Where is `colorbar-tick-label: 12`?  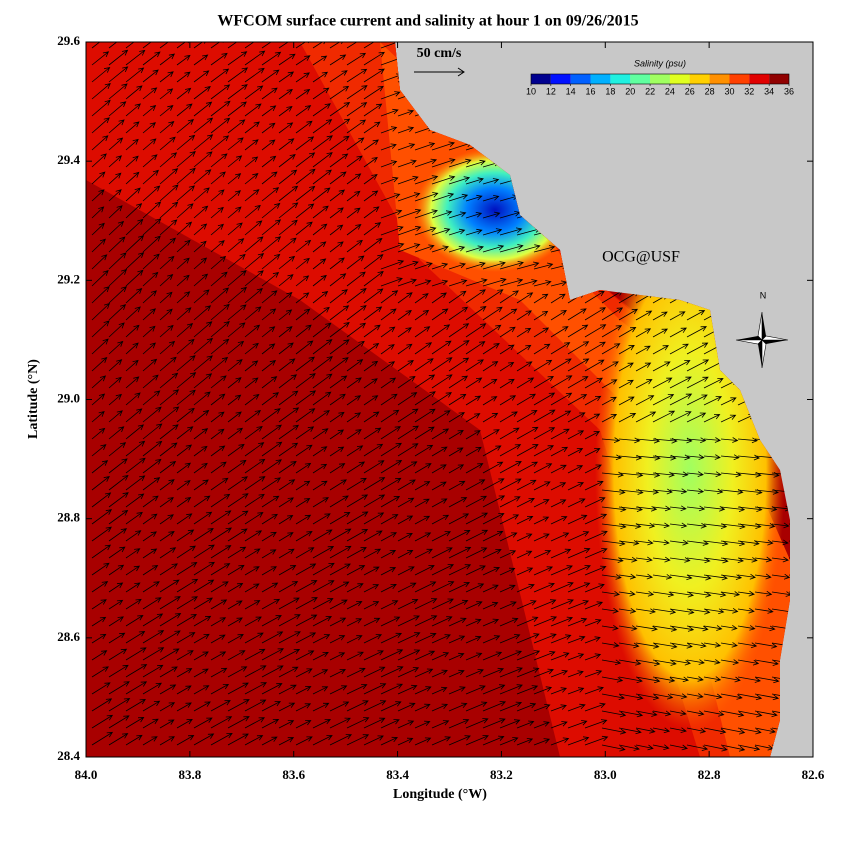
colorbar-tick-label: 12 is located at coordinates (551, 91).